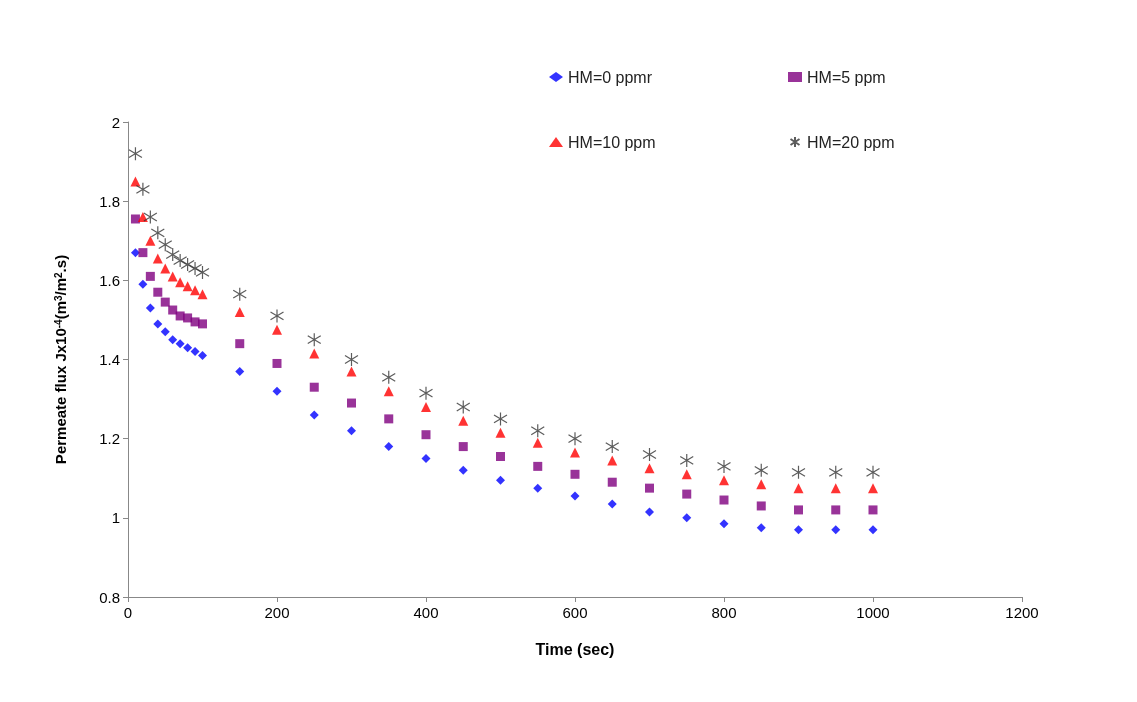  What do you see at coordinates (109, 359) in the screenshot?
I see `y-tick-label: 1.4` at bounding box center [109, 359].